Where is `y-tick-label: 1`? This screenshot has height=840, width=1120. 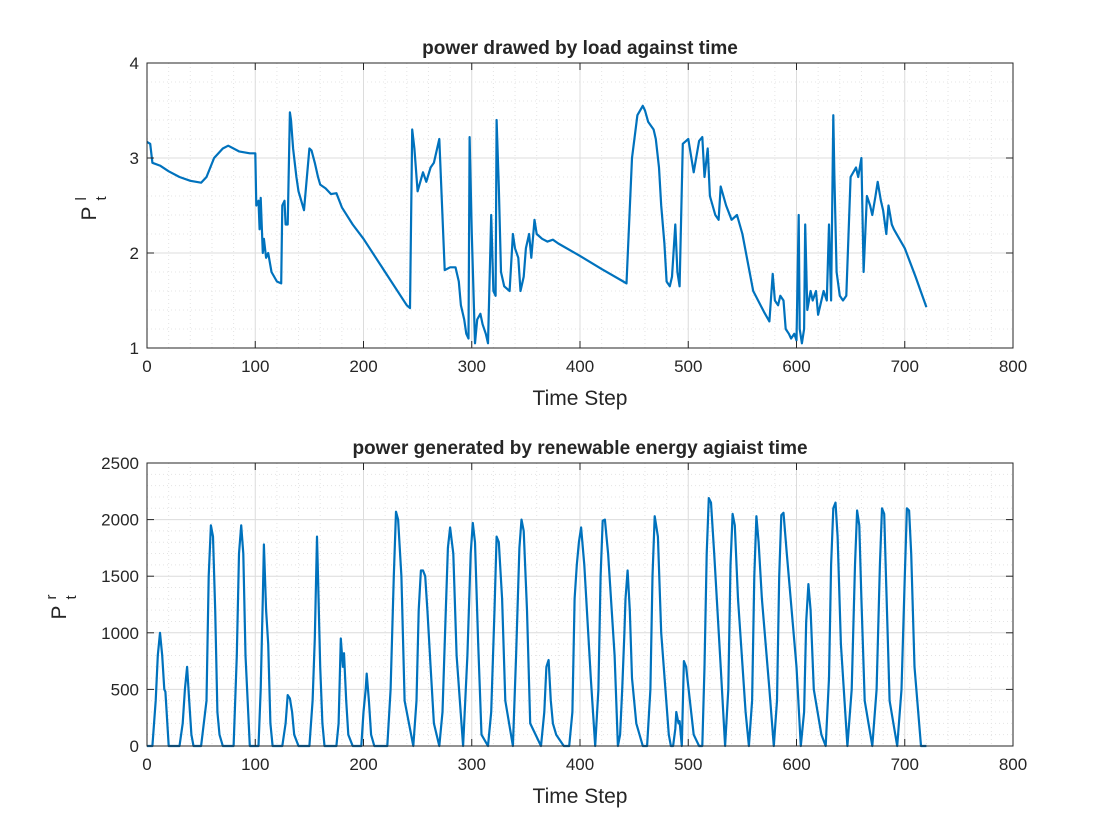 y-tick-label: 1 is located at coordinates (134, 348).